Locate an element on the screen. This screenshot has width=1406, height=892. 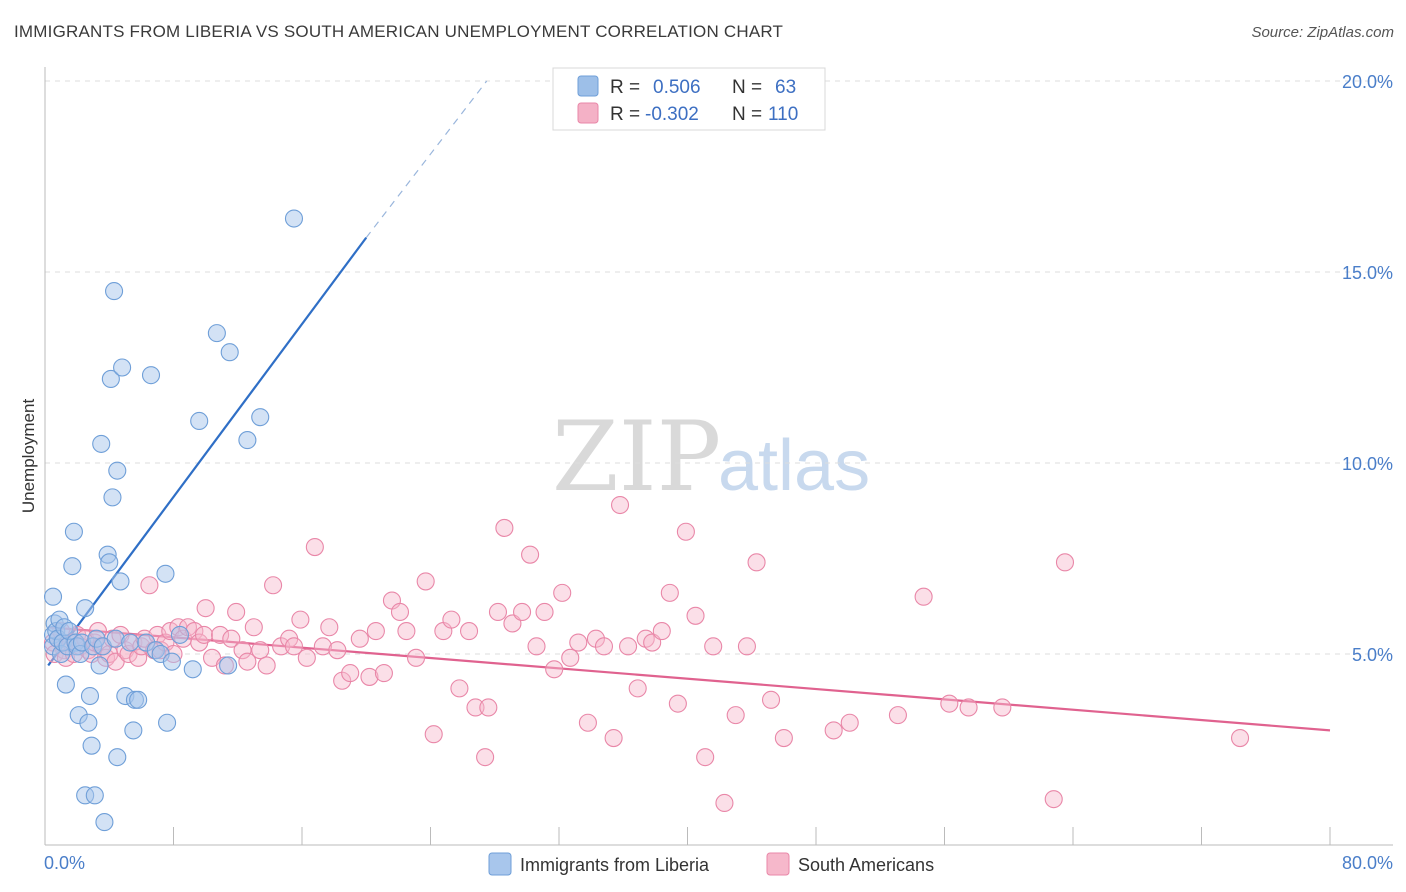
points-liberia is located at coordinates (173, 520).